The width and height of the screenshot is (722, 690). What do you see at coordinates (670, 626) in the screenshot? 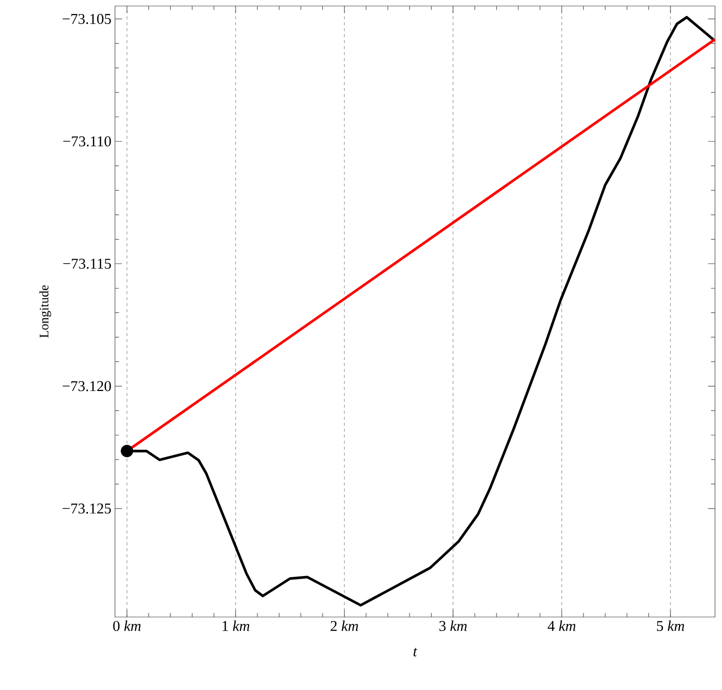
I see `x-tick-label: 5 km` at bounding box center [670, 626].